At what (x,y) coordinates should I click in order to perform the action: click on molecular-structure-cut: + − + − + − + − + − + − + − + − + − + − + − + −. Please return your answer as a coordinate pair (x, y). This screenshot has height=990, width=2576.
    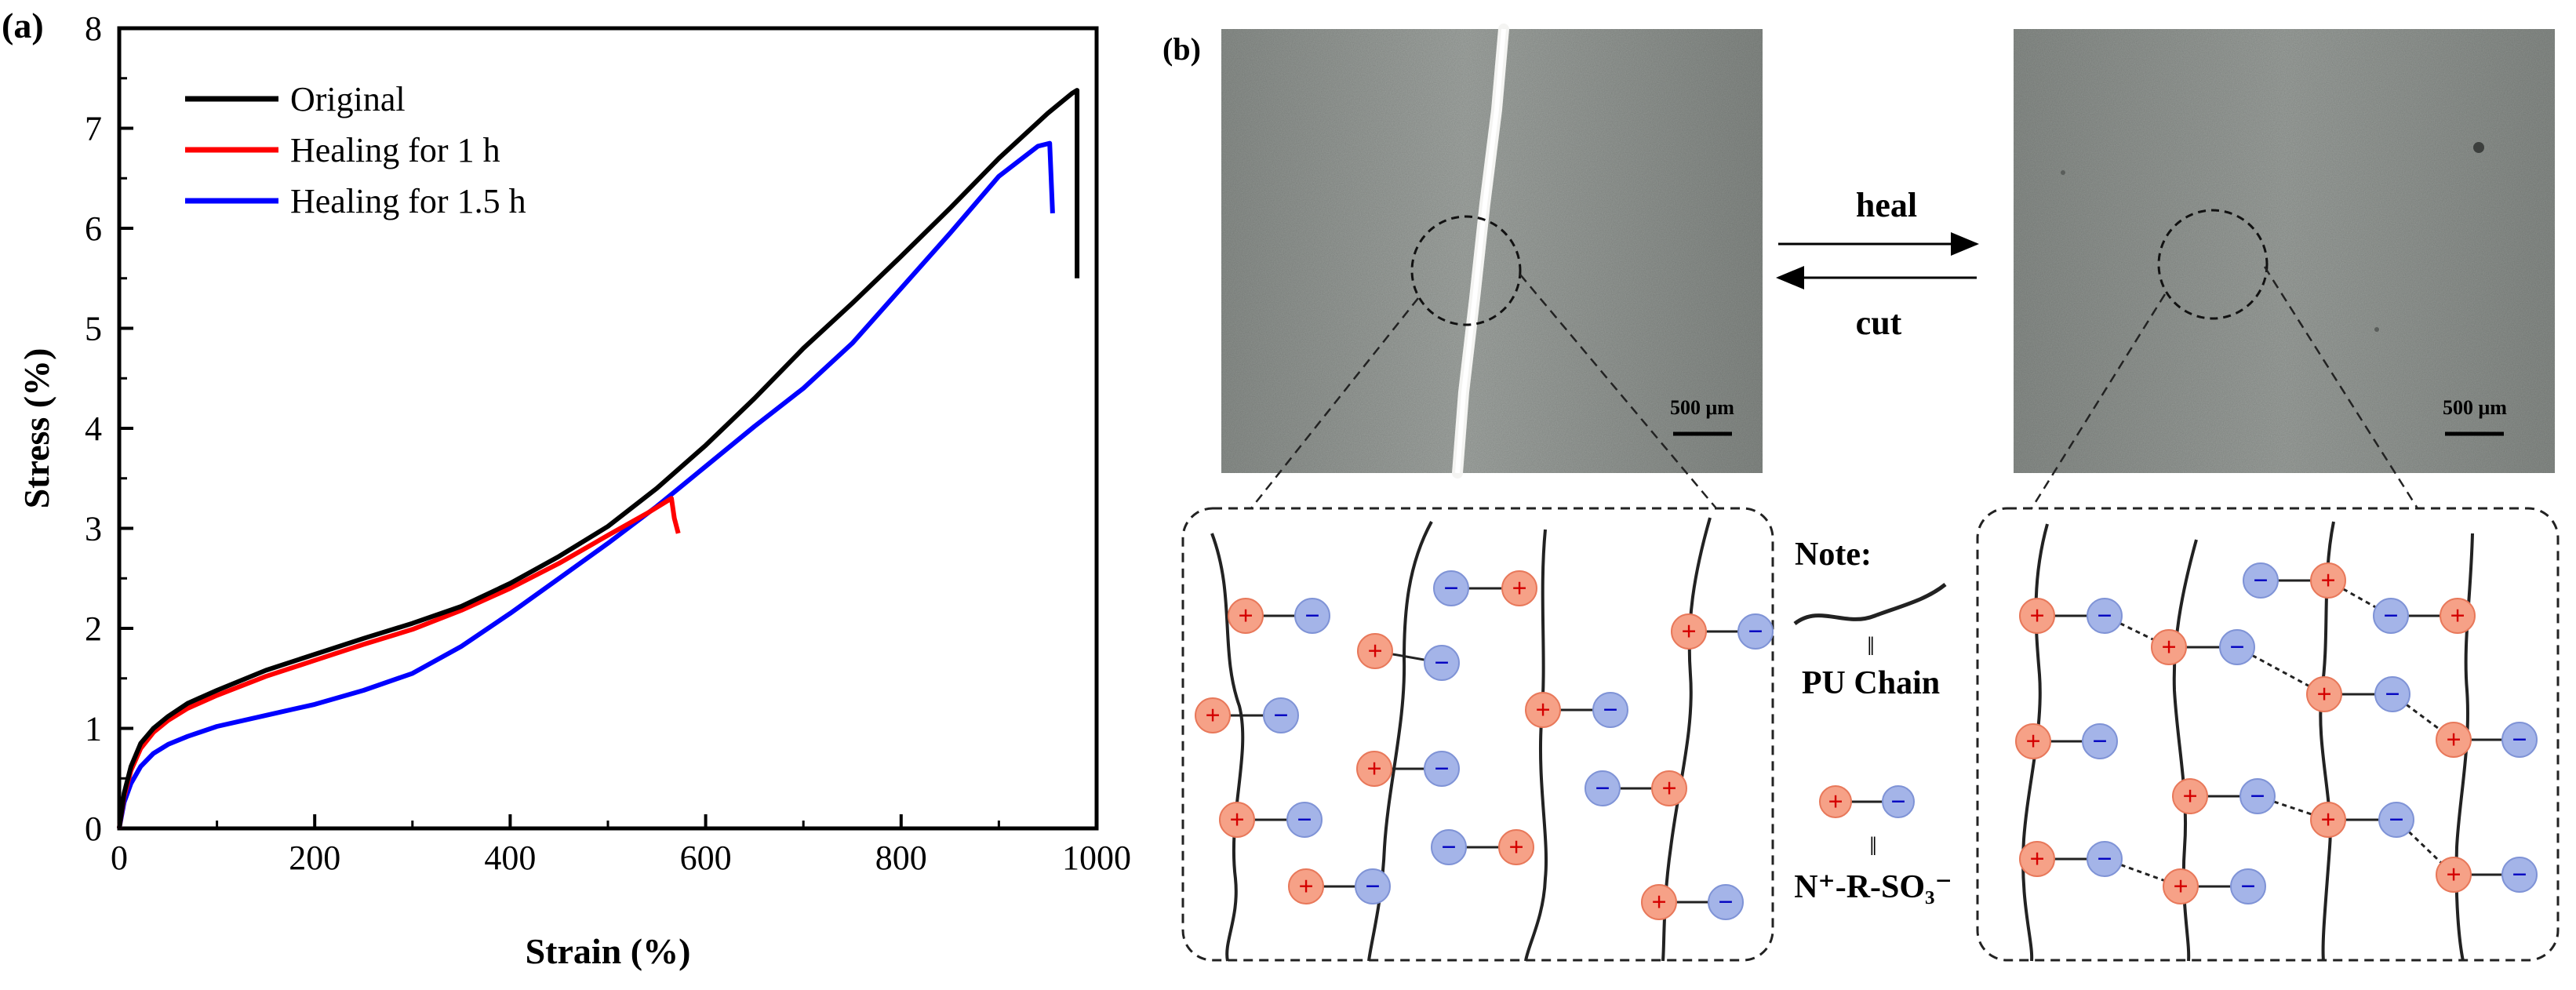
    Looking at the image, I should click on (1484, 739).